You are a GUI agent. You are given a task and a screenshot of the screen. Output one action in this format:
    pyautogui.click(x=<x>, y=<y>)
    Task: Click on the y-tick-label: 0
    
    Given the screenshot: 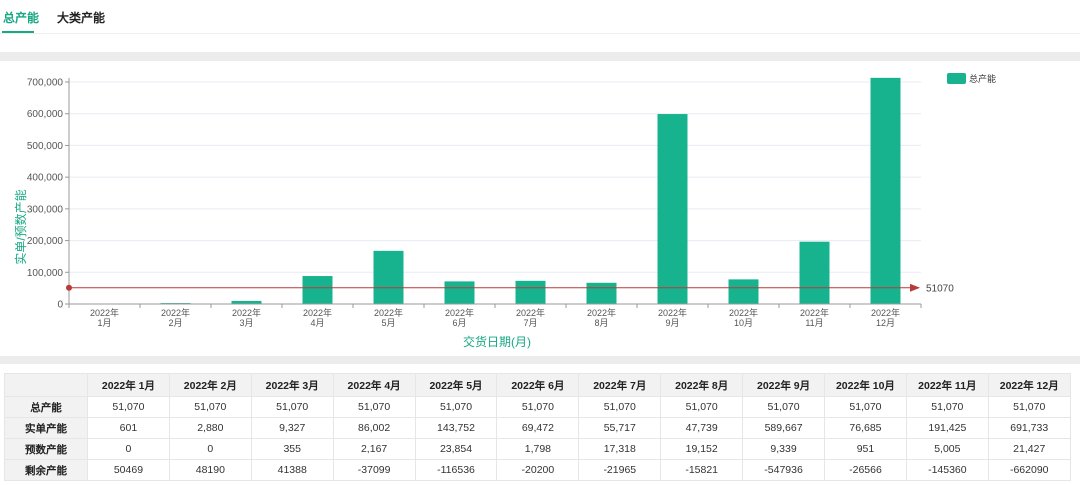 What is the action you would take?
    pyautogui.click(x=60, y=305)
    